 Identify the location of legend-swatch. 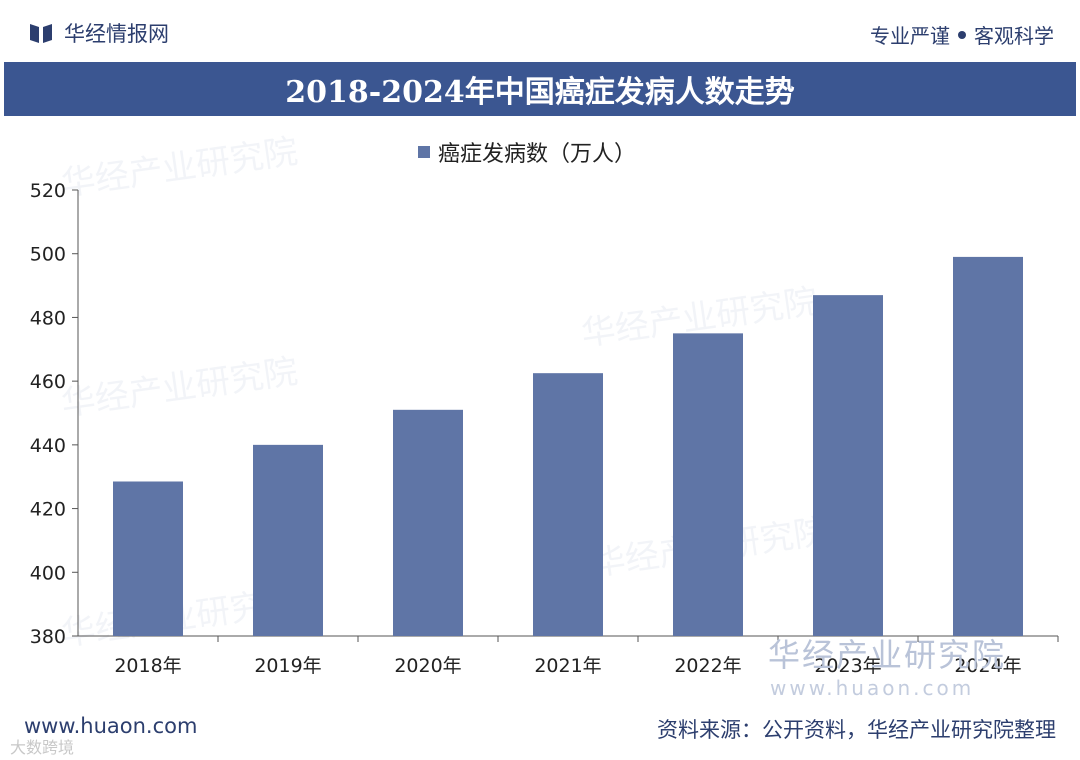
(424, 152).